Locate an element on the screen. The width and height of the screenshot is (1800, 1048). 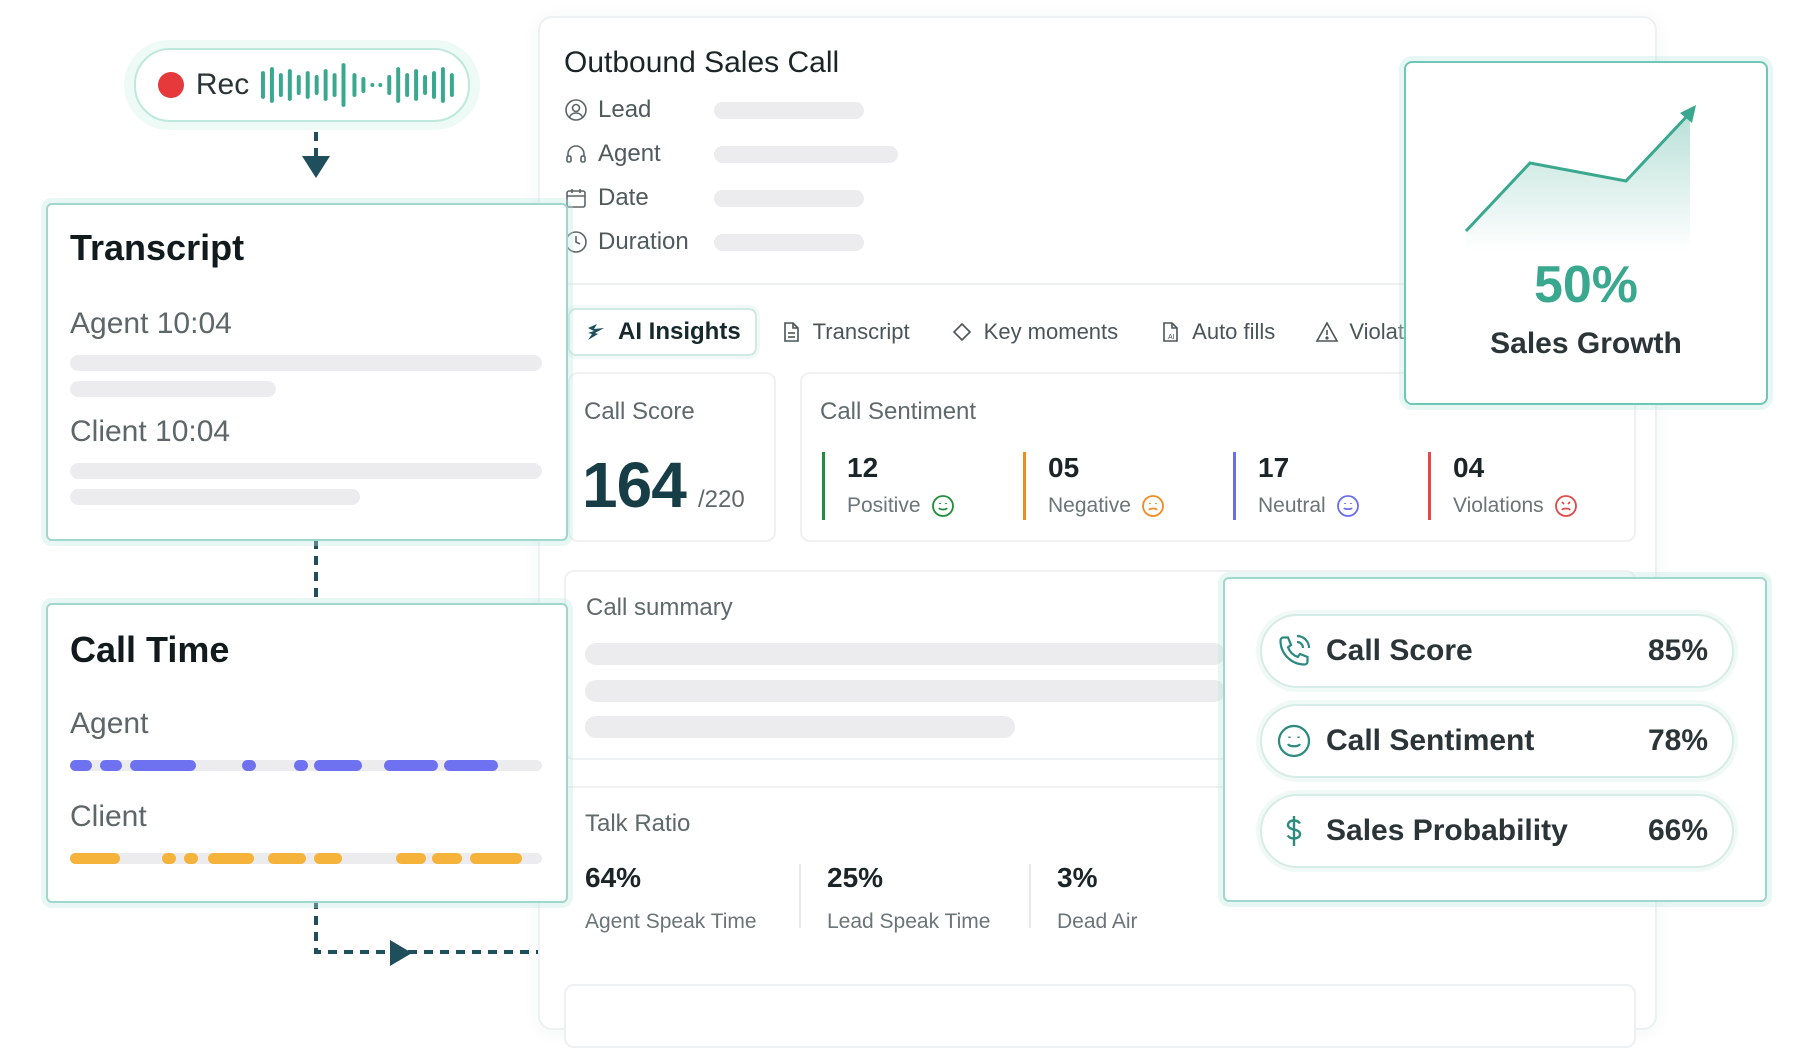
phone-icon is located at coordinates (1295, 650).